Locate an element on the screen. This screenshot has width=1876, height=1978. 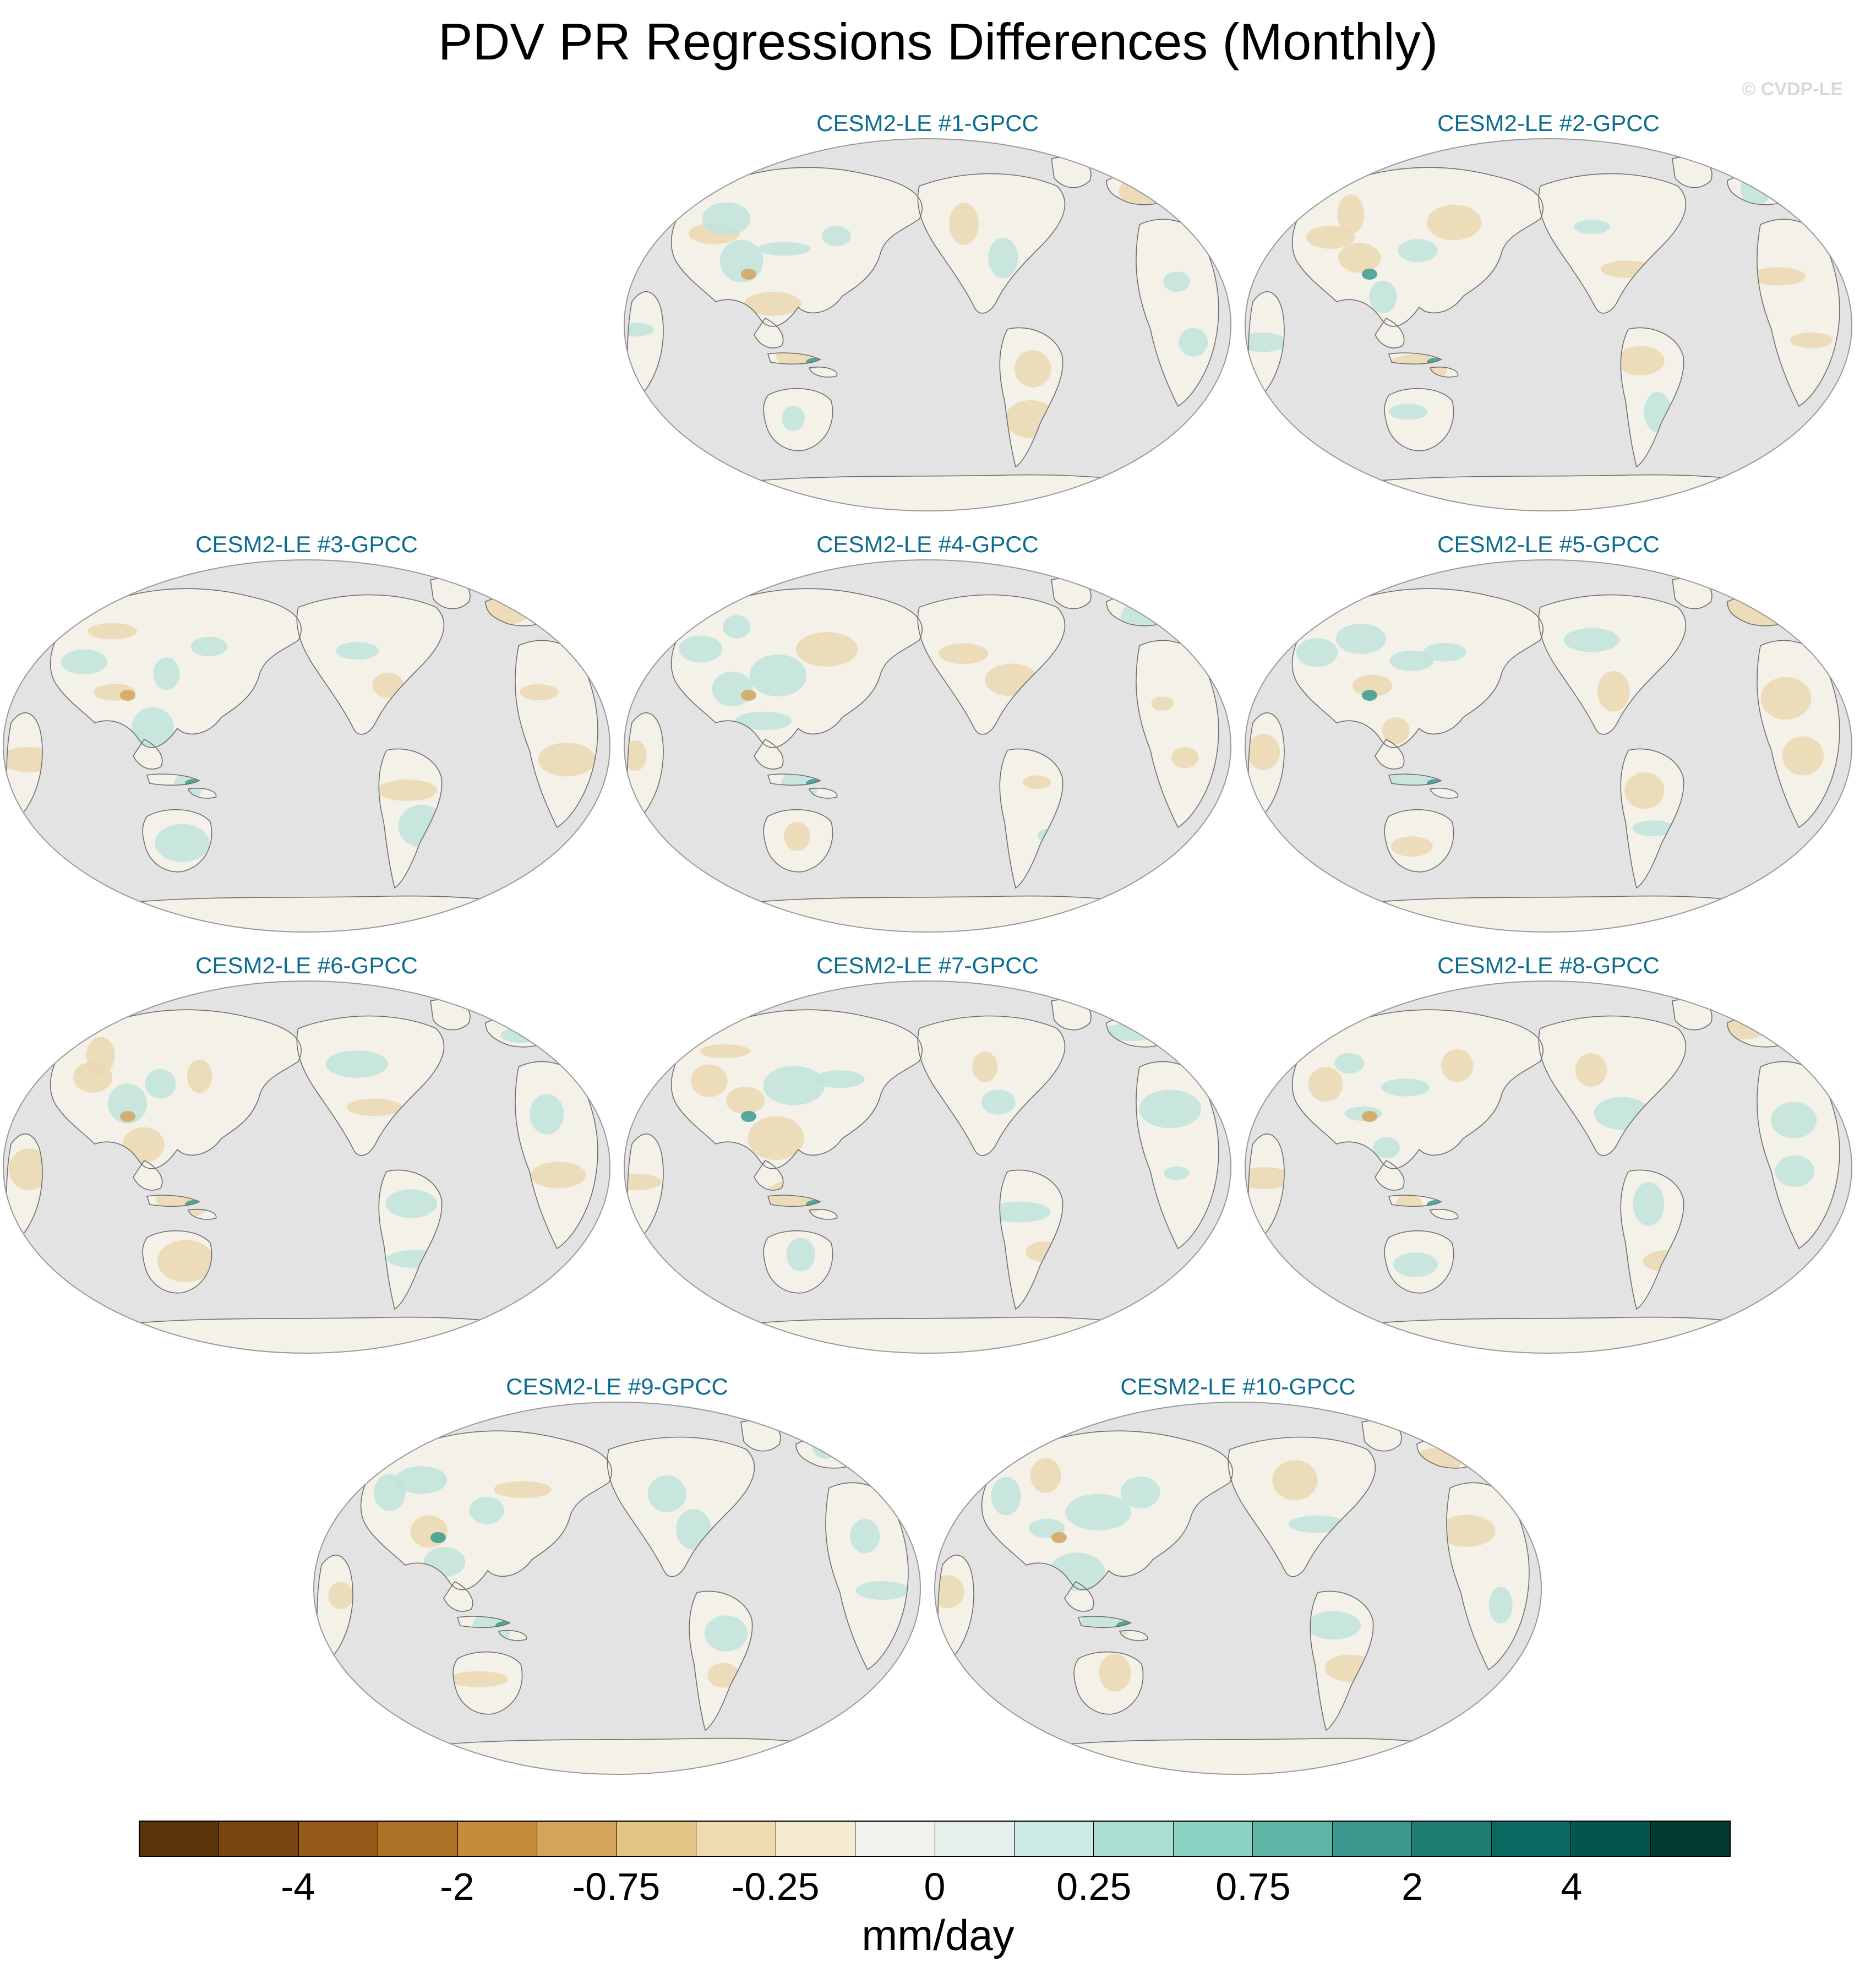
map-panel-7: CESM2-LE #7-GPCC is located at coordinates (927, 1161).